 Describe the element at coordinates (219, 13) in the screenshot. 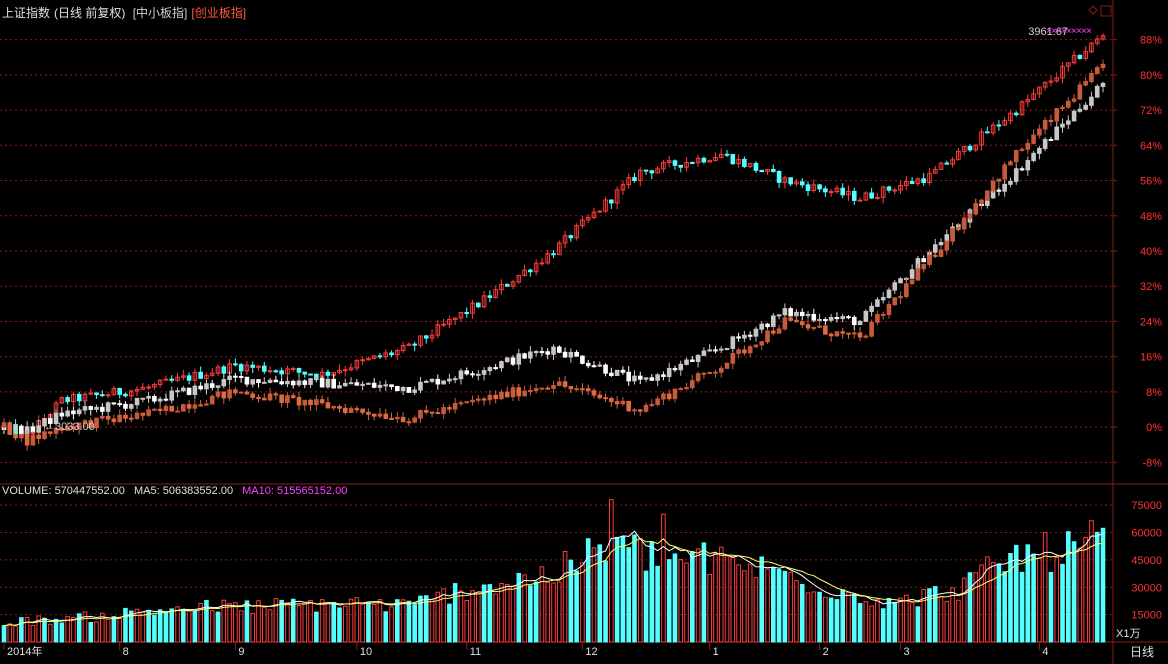

I see `compare-index-2: [创业板指]` at that location.